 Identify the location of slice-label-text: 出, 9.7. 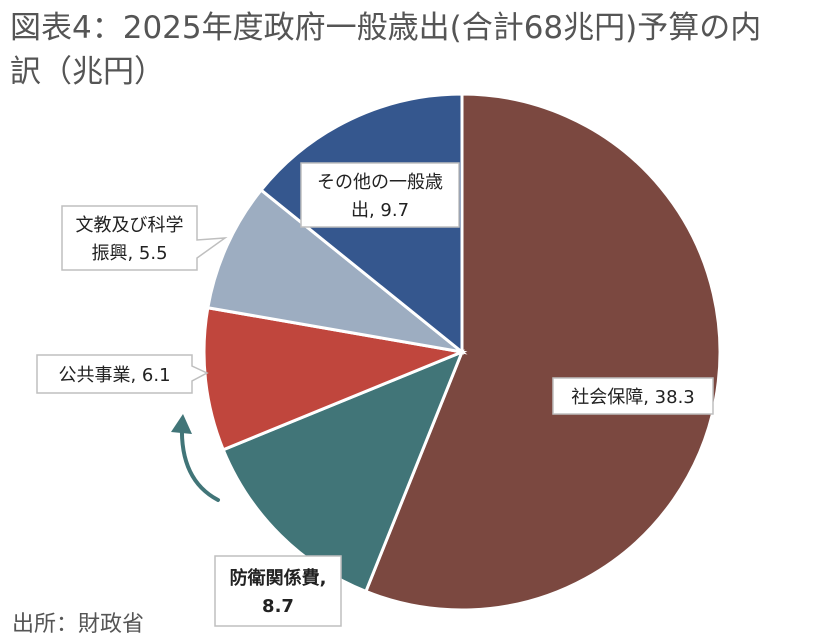
(380, 210).